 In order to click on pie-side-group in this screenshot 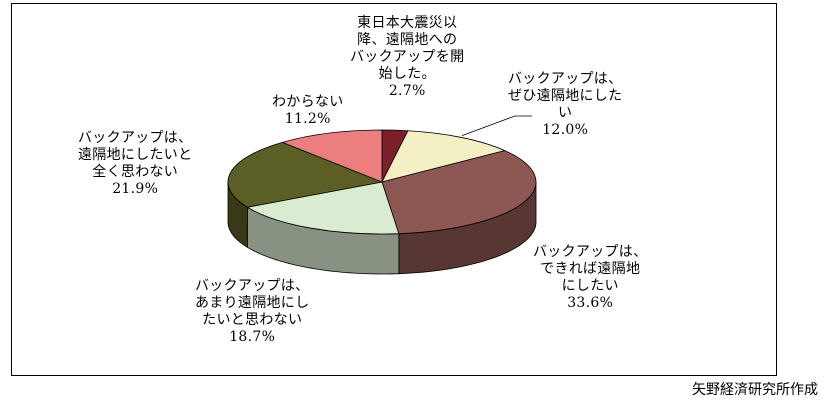, I will do `click(382, 228)`.